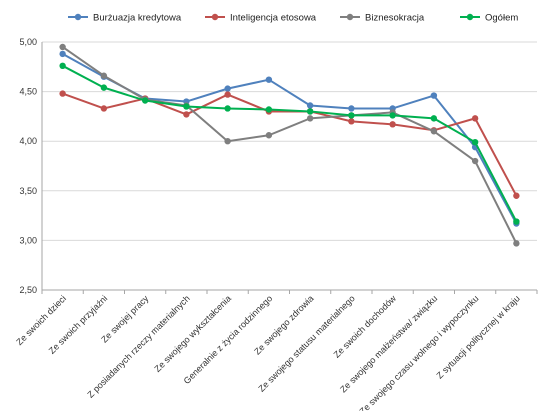 The width and height of the screenshot is (550, 411). What do you see at coordinates (137, 18) in the screenshot?
I see `legend-label: Burżuazja kredytowa` at bounding box center [137, 18].